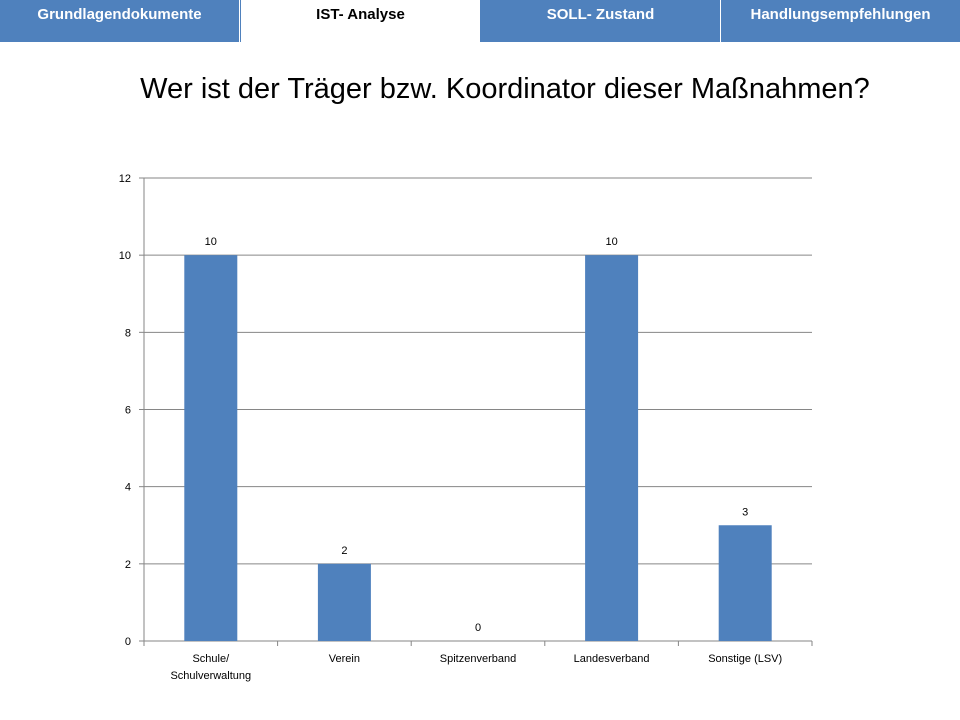 The image size is (960, 720). What do you see at coordinates (211, 659) in the screenshot?
I see `x-tick-label: Schule/` at bounding box center [211, 659].